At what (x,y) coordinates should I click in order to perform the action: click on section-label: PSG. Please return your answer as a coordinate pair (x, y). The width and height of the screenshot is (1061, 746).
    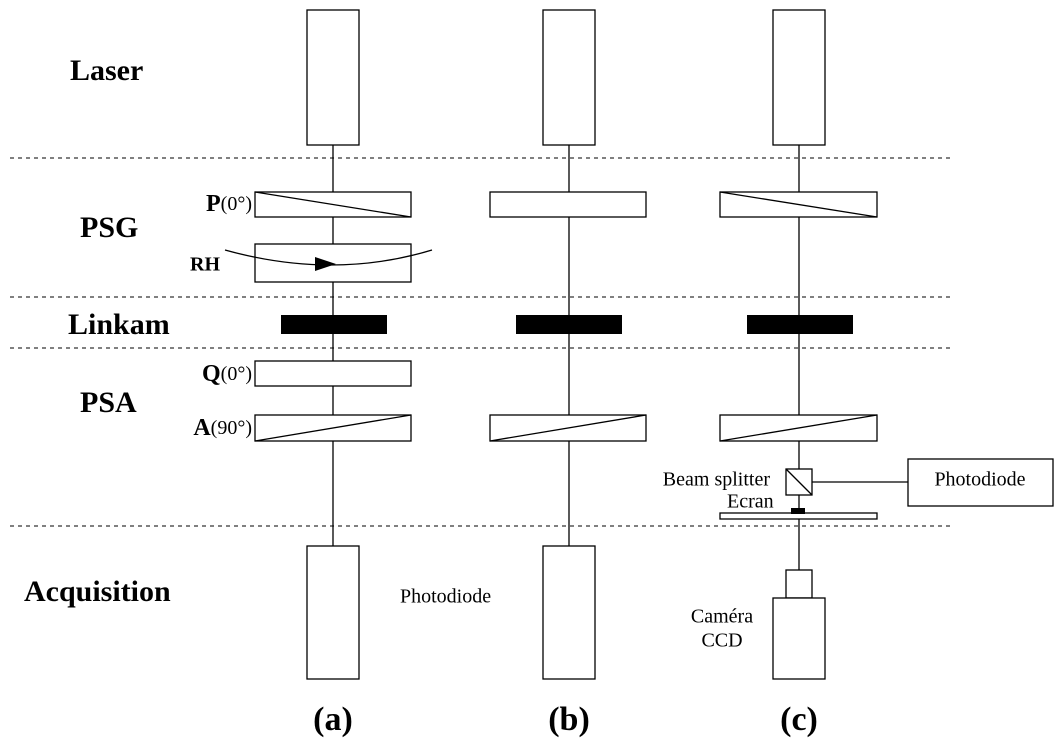
    Looking at the image, I should click on (109, 227).